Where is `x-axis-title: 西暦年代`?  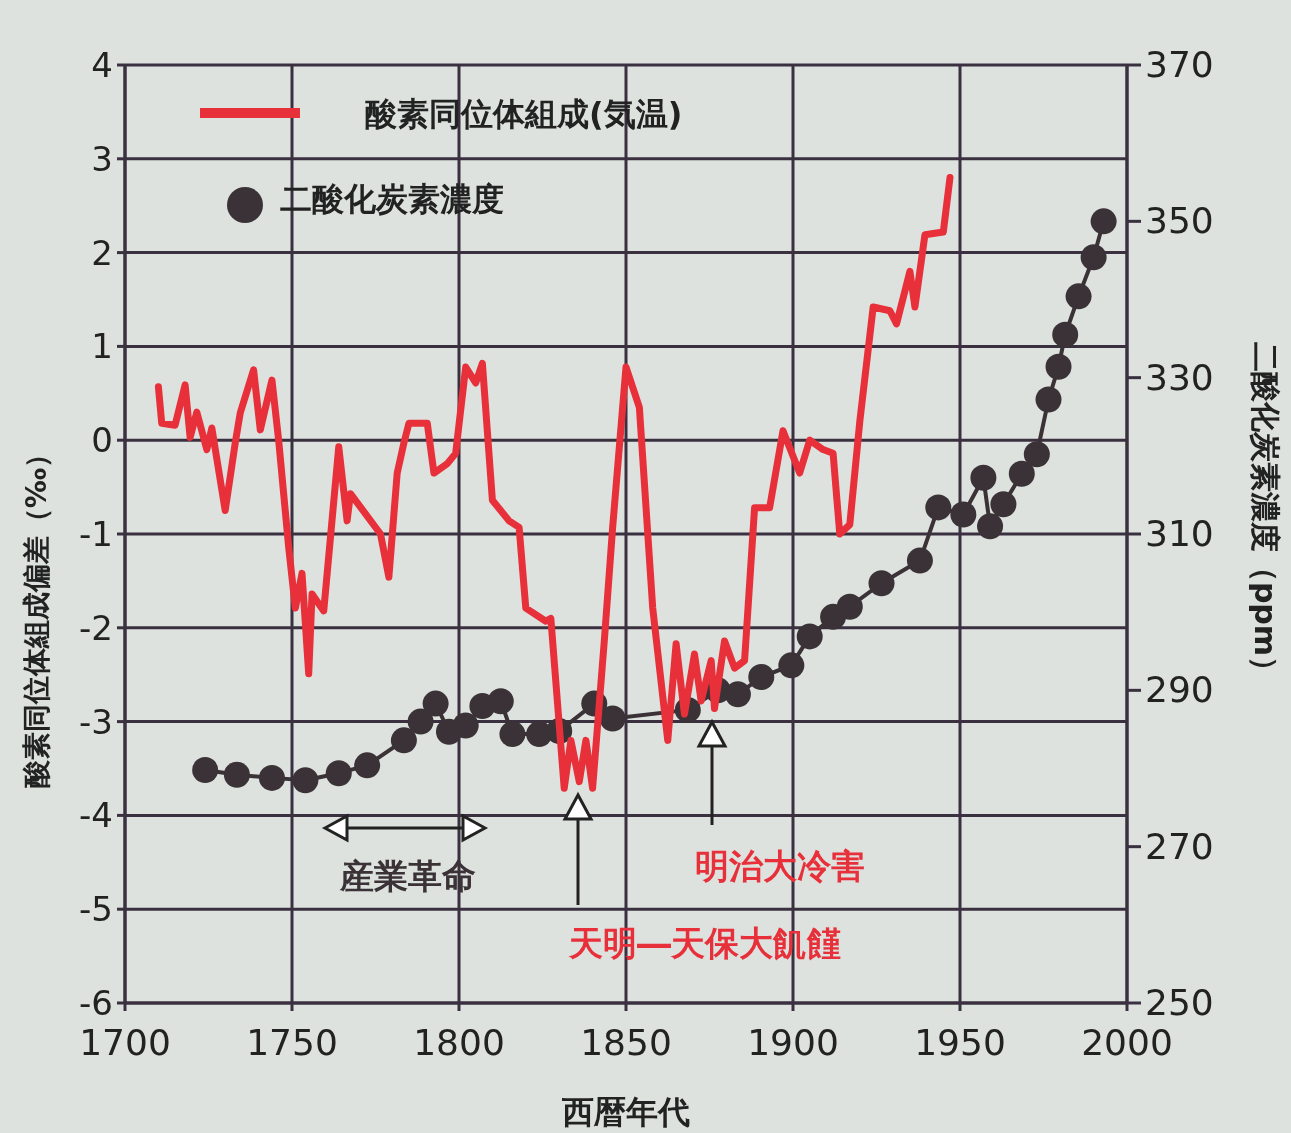 x-axis-title: 西暦年代 is located at coordinates (625, 1112).